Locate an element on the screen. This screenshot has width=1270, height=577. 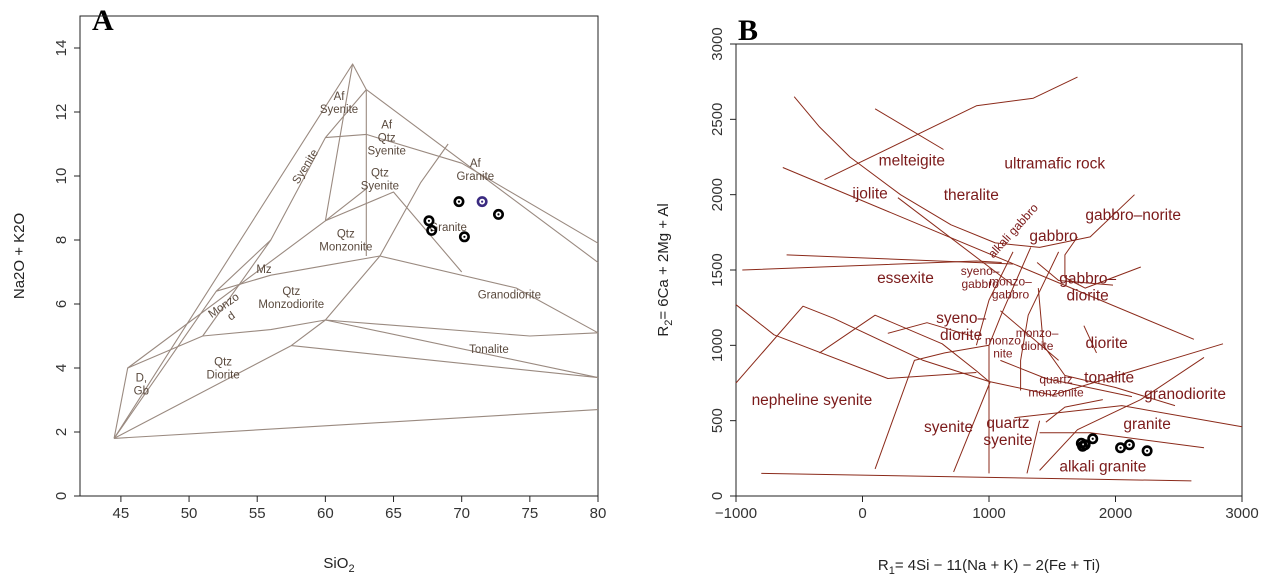
field-label: syenite is located at coordinates (948, 427).